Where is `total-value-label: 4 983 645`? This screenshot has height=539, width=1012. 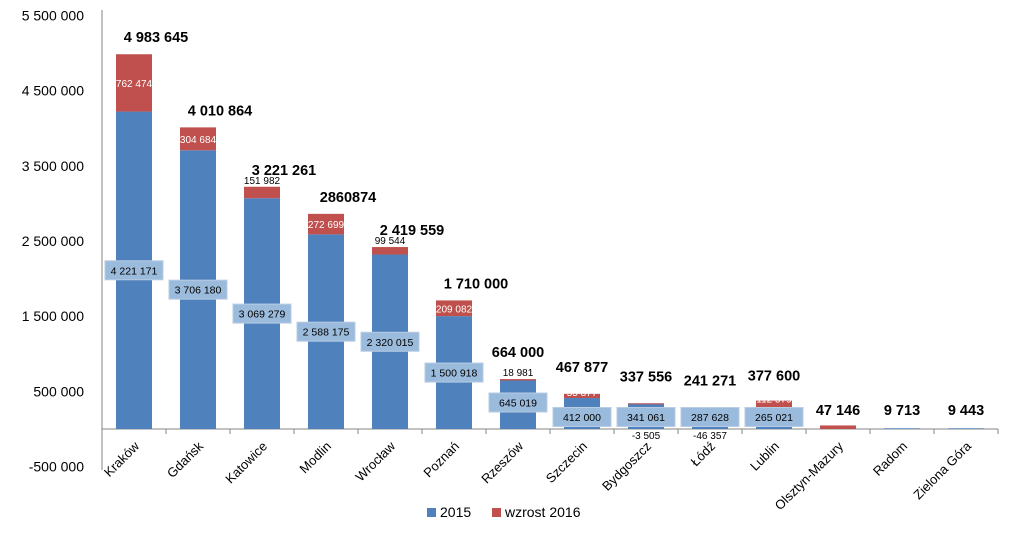 total-value-label: 4 983 645 is located at coordinates (156, 38).